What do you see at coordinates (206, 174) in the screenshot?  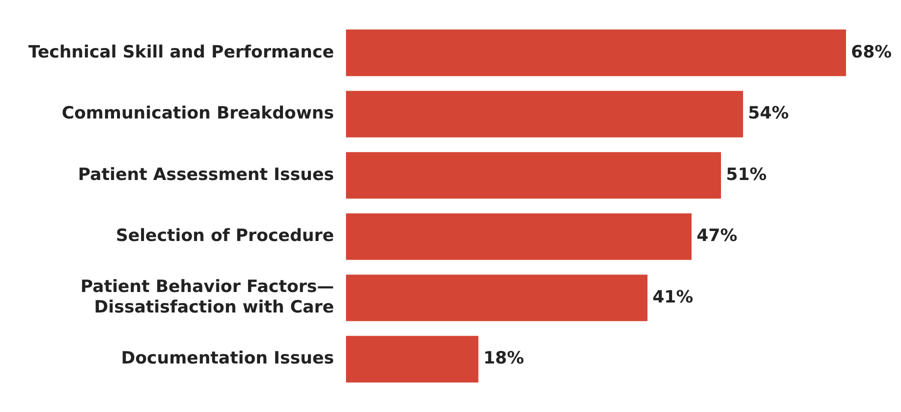 I see `y-tick-label: Patient Assessment Issues` at bounding box center [206, 174].